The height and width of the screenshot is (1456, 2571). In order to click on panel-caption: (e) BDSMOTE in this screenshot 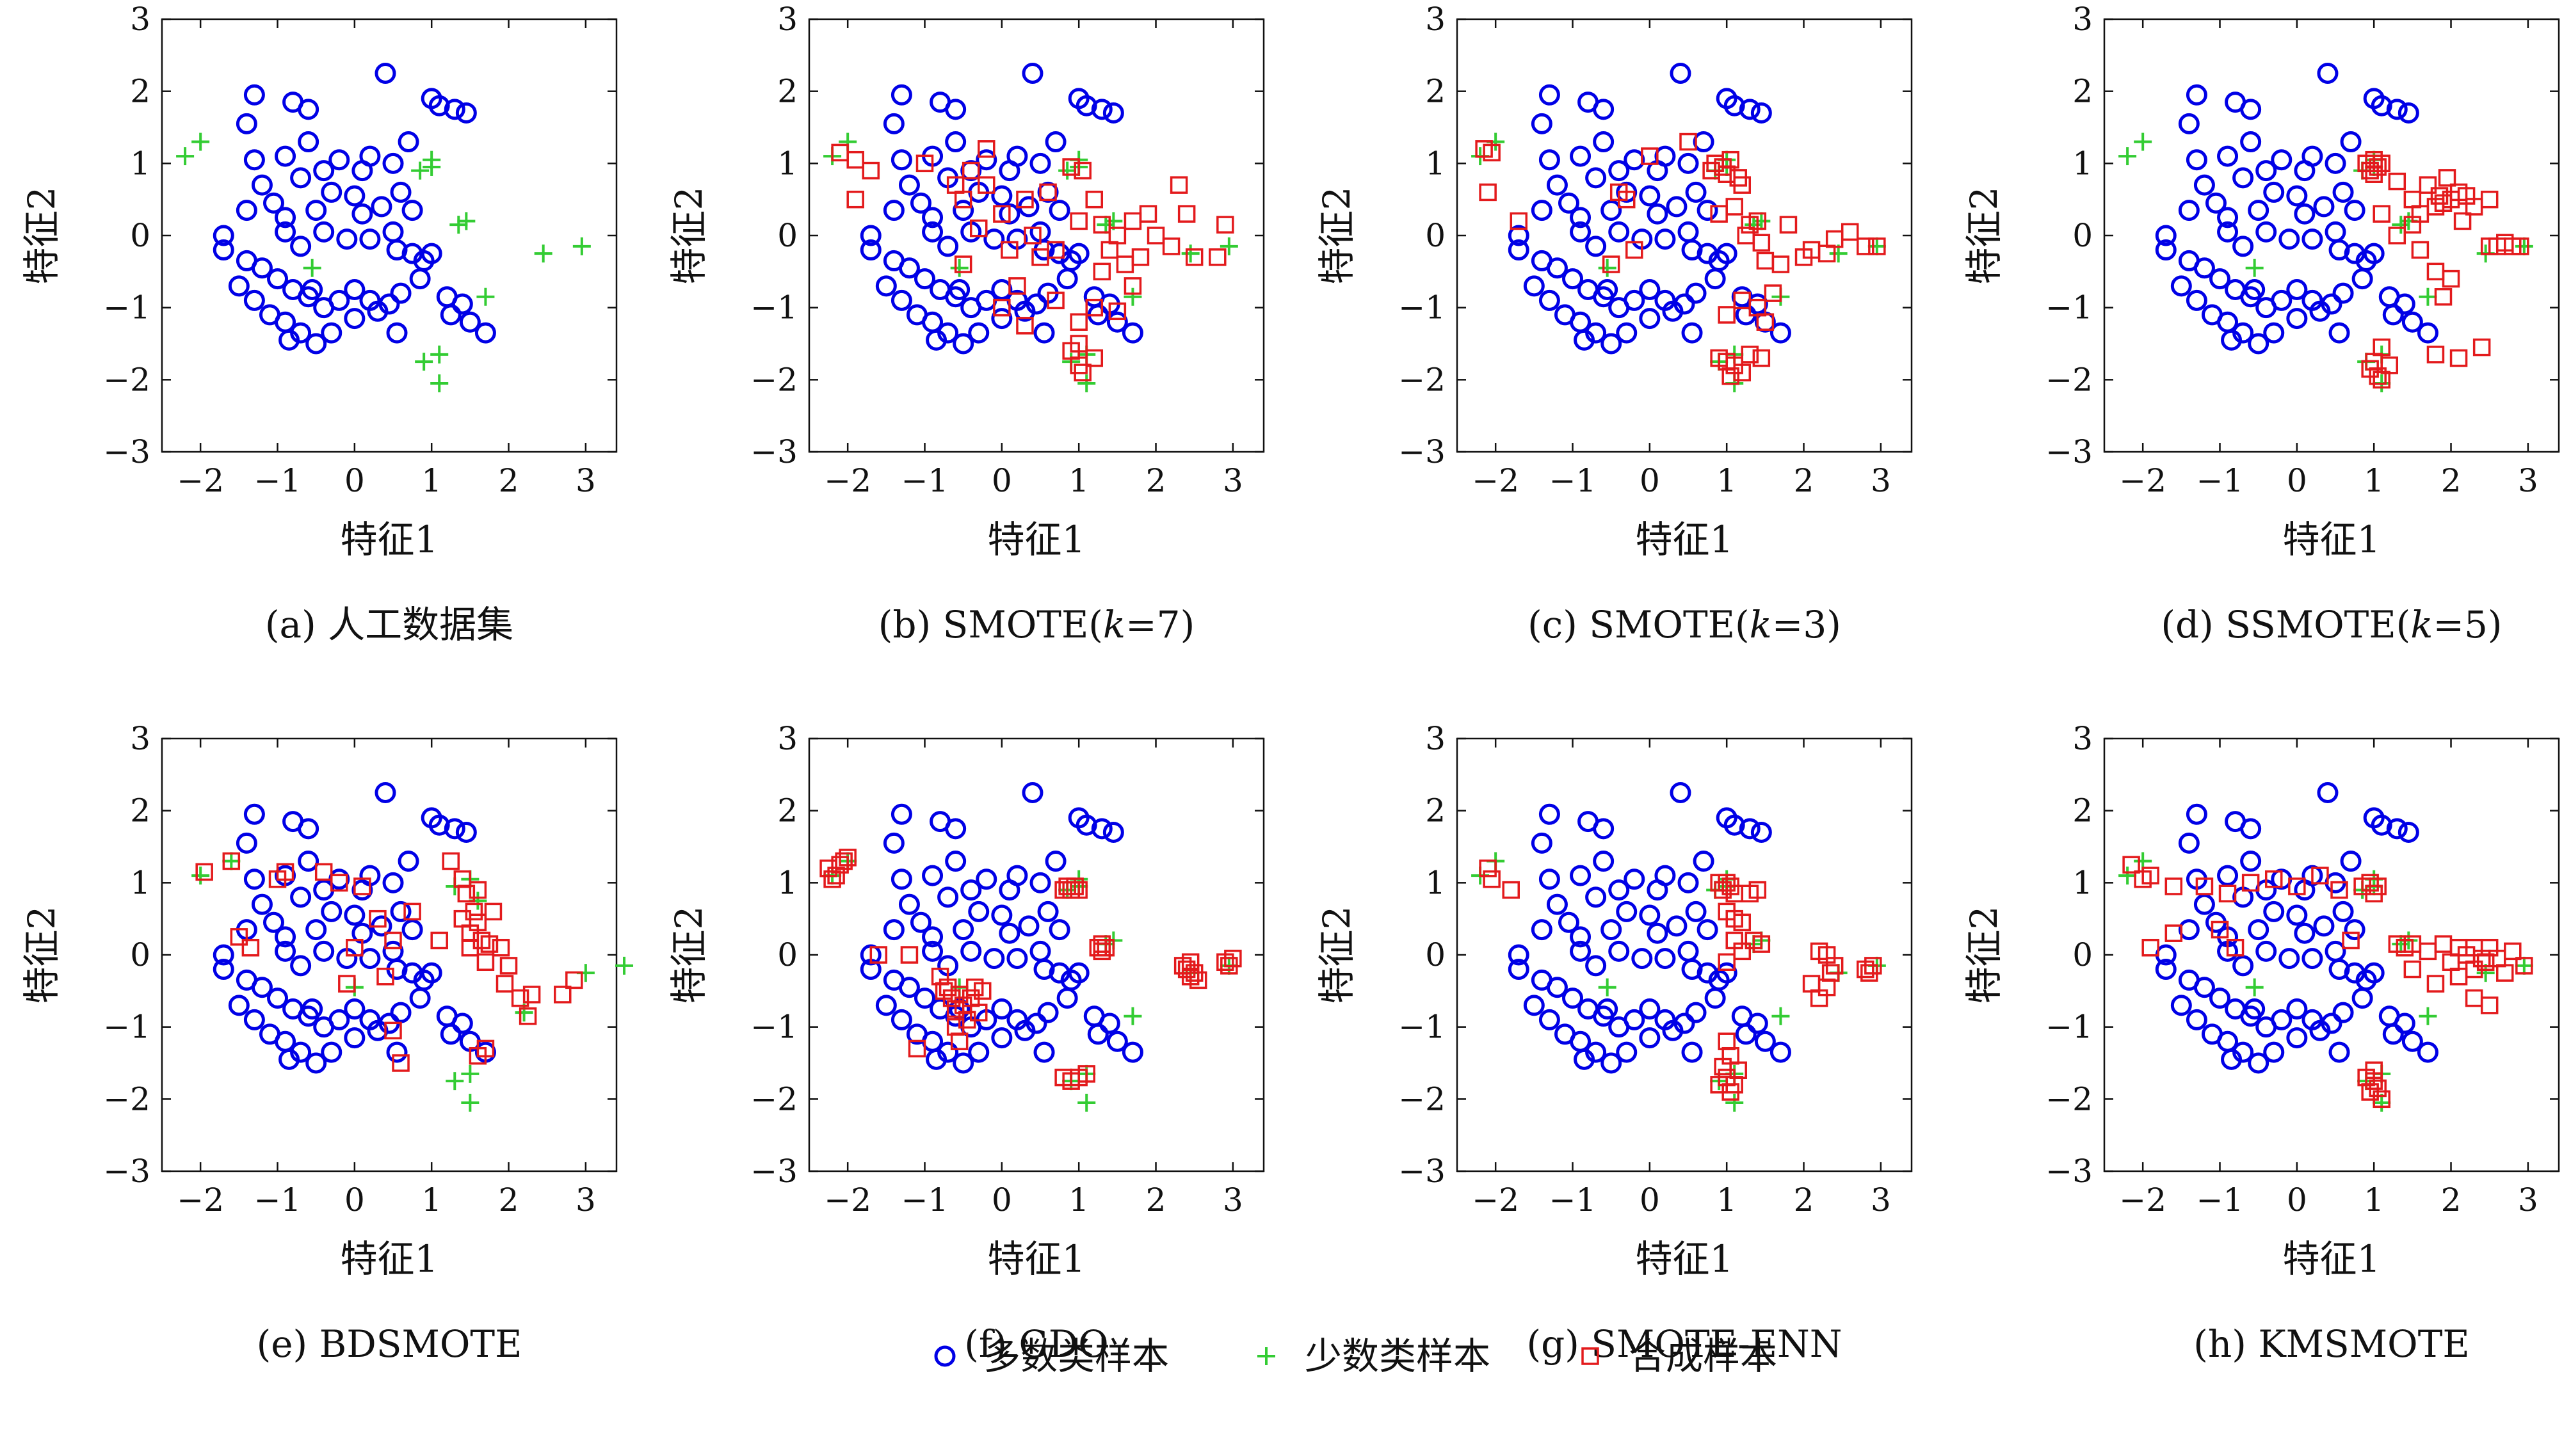, I will do `click(390, 1344)`.